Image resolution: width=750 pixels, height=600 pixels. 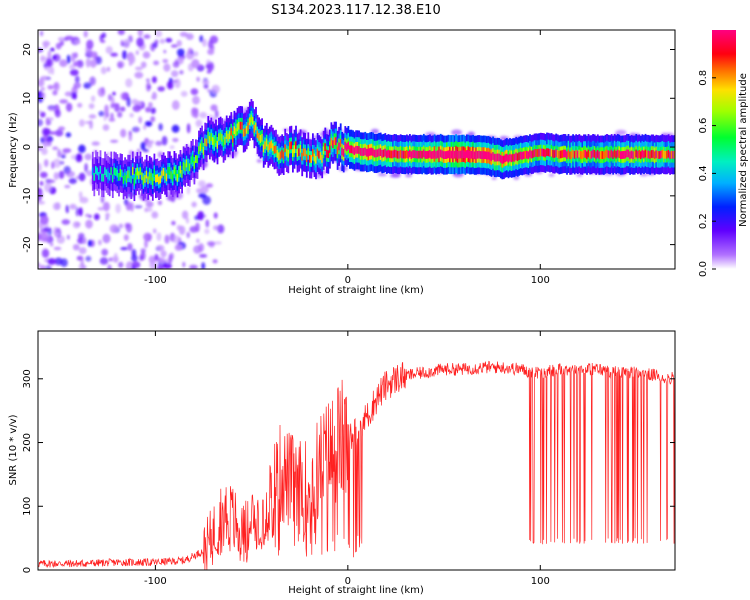 What do you see at coordinates (27, 570) in the screenshot?
I see `y-tick-label: 0` at bounding box center [27, 570].